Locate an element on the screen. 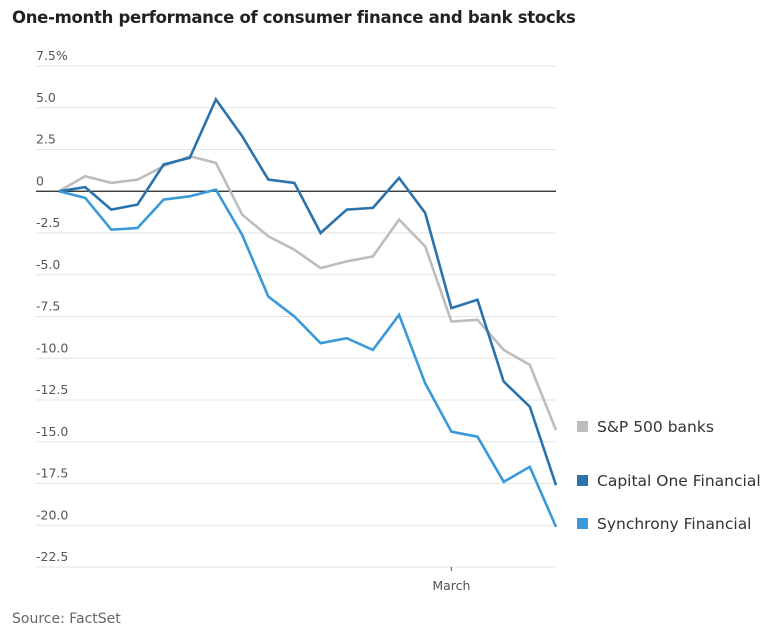 This screenshot has width=775, height=638. y-tick-label: -5.0 is located at coordinates (48, 264).